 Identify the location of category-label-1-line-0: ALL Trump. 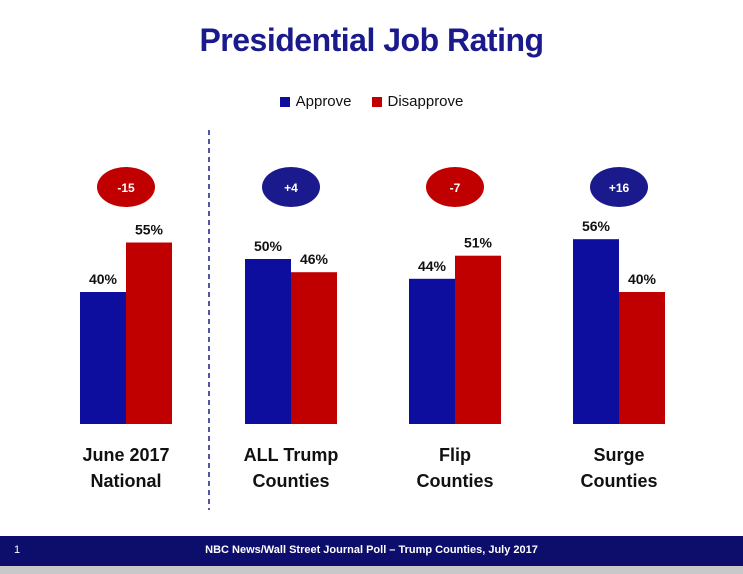
(291, 455).